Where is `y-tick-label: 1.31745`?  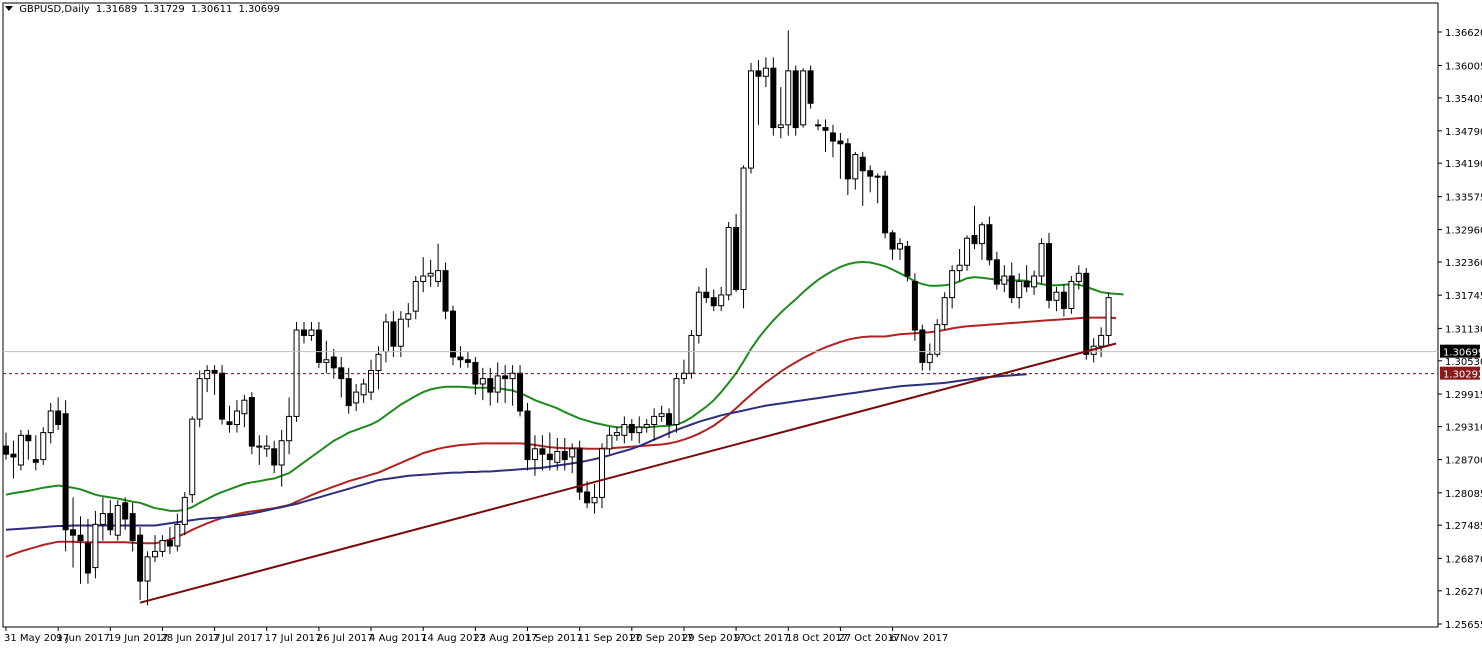 y-tick-label: 1.31745 is located at coordinates (1463, 296).